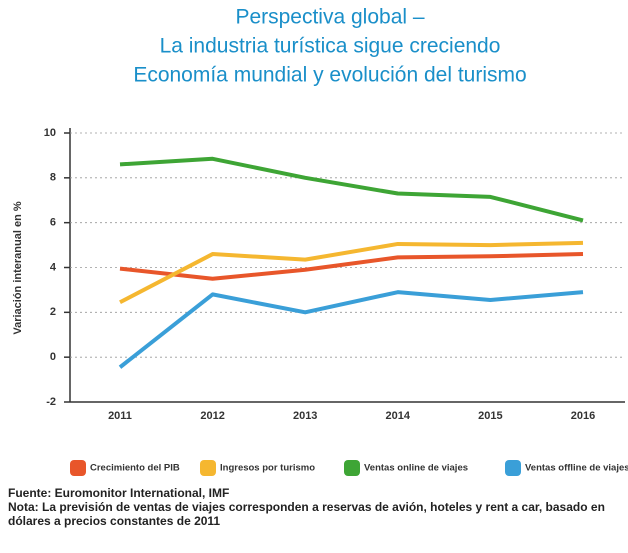  Describe the element at coordinates (53, 223) in the screenshot. I see `y-tick-label: 6` at that location.